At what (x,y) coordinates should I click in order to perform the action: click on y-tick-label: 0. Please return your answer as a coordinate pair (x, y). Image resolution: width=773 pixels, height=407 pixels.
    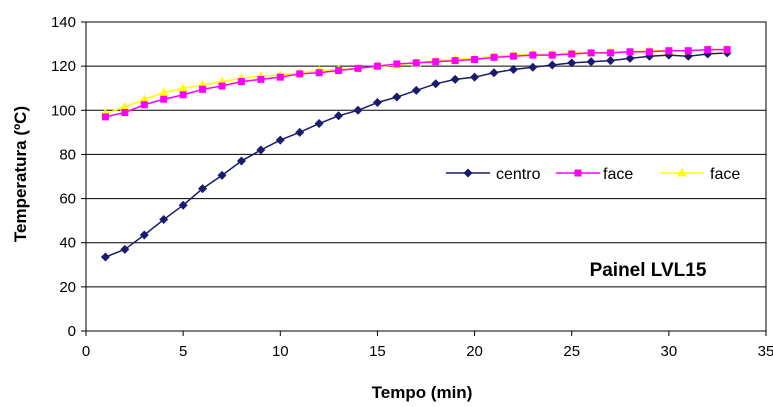
    Looking at the image, I should click on (72, 331).